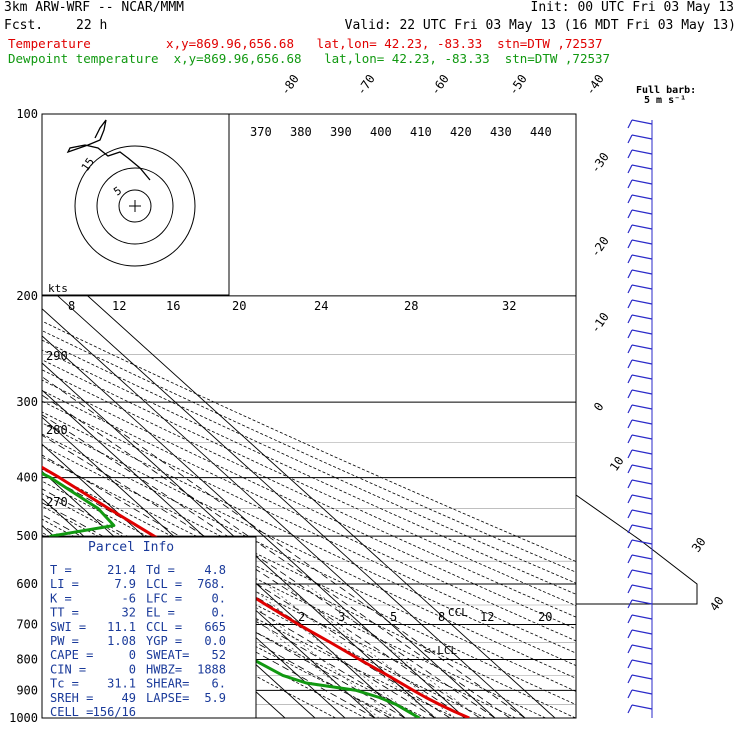  What do you see at coordinates (64, 613) in the screenshot?
I see `parcel-row-label: TT =` at bounding box center [64, 613].